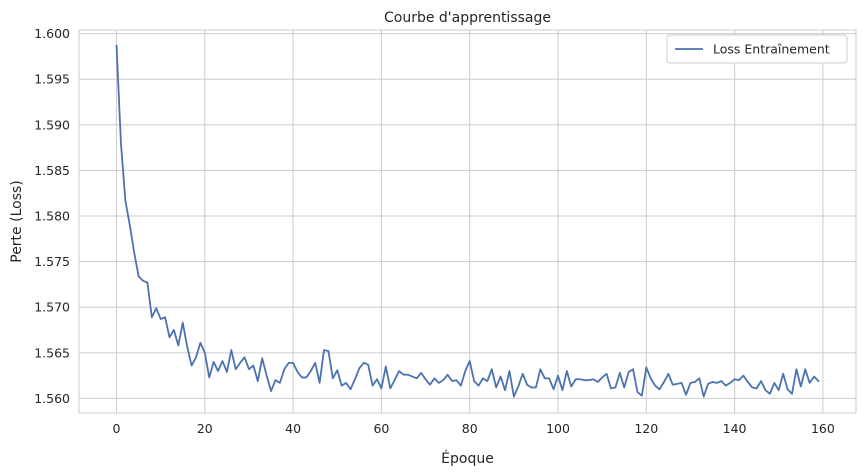 The image size is (867, 476). I want to click on y-tick-label: 1.590, so click(52, 124).